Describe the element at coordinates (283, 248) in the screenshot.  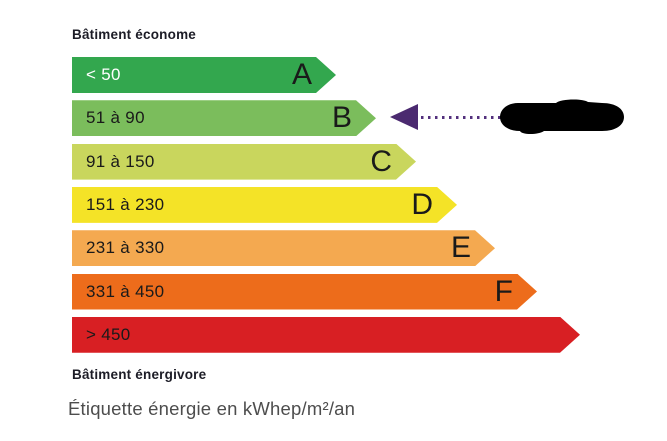
I see `energy-bar-E: 231 à 330 E` at that location.